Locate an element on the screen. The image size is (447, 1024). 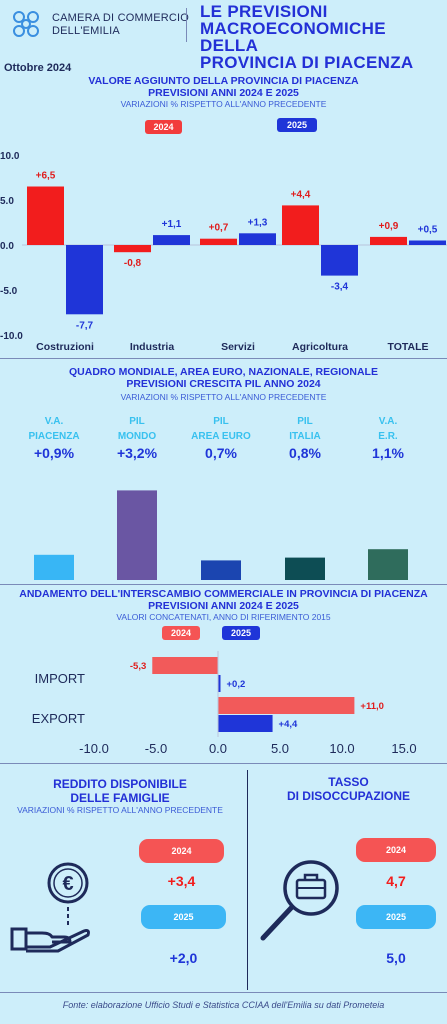
data-label: -3,4 is located at coordinates (340, 287).